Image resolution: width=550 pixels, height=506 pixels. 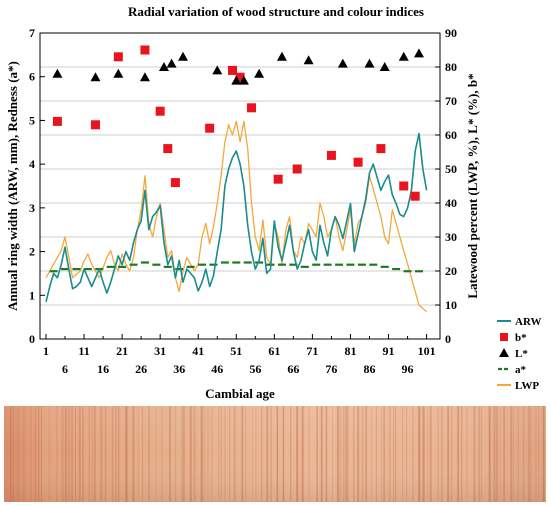 I want to click on legend-label-l-star: L*, so click(x=521, y=354).